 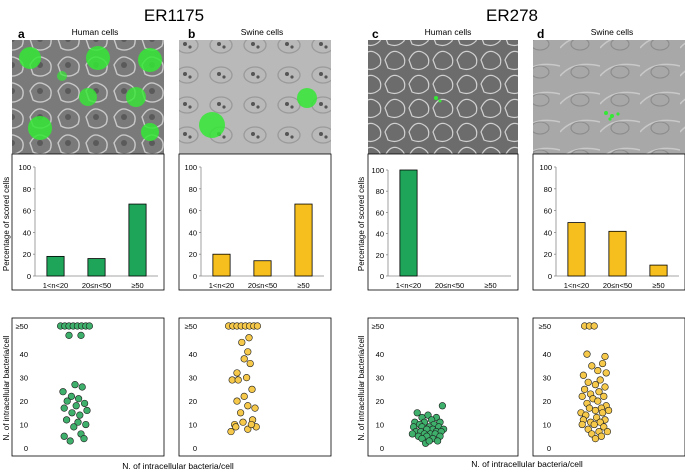 I want to click on scatter-chart-a: 0 10 20 30 40 ≥50, so click(x=54, y=387).